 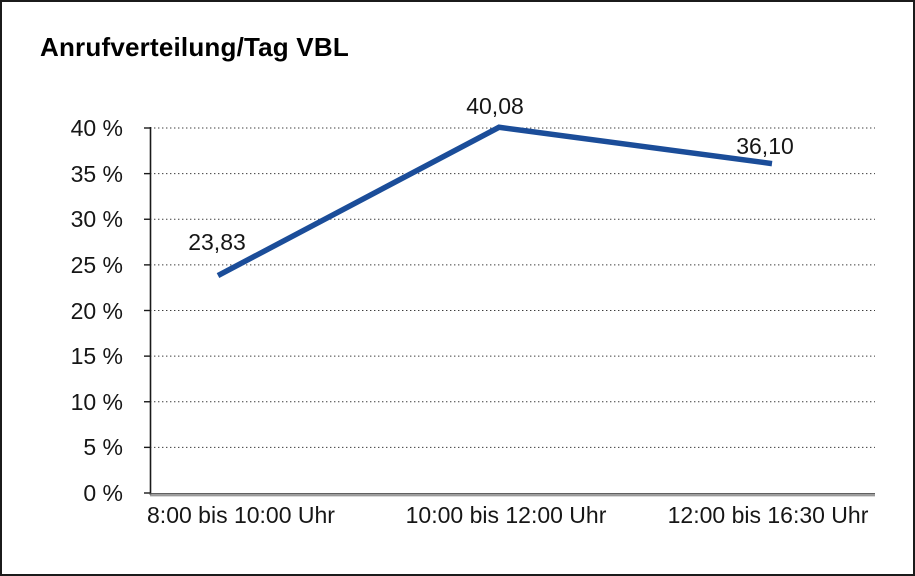 I want to click on y-axis-tick-label: 35 %, so click(x=96, y=173).